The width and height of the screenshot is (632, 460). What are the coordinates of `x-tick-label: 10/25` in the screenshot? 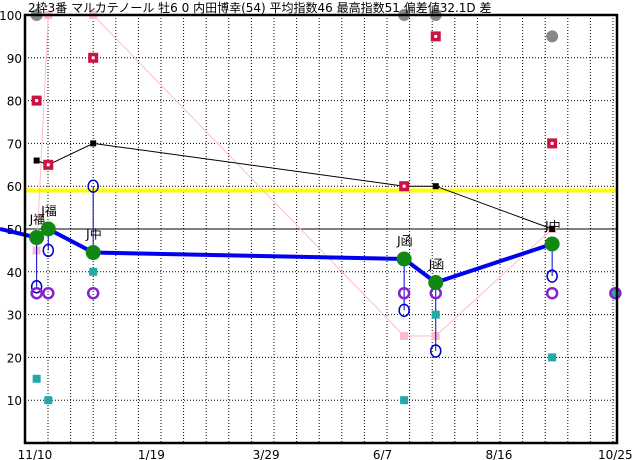 It's located at (615, 454).